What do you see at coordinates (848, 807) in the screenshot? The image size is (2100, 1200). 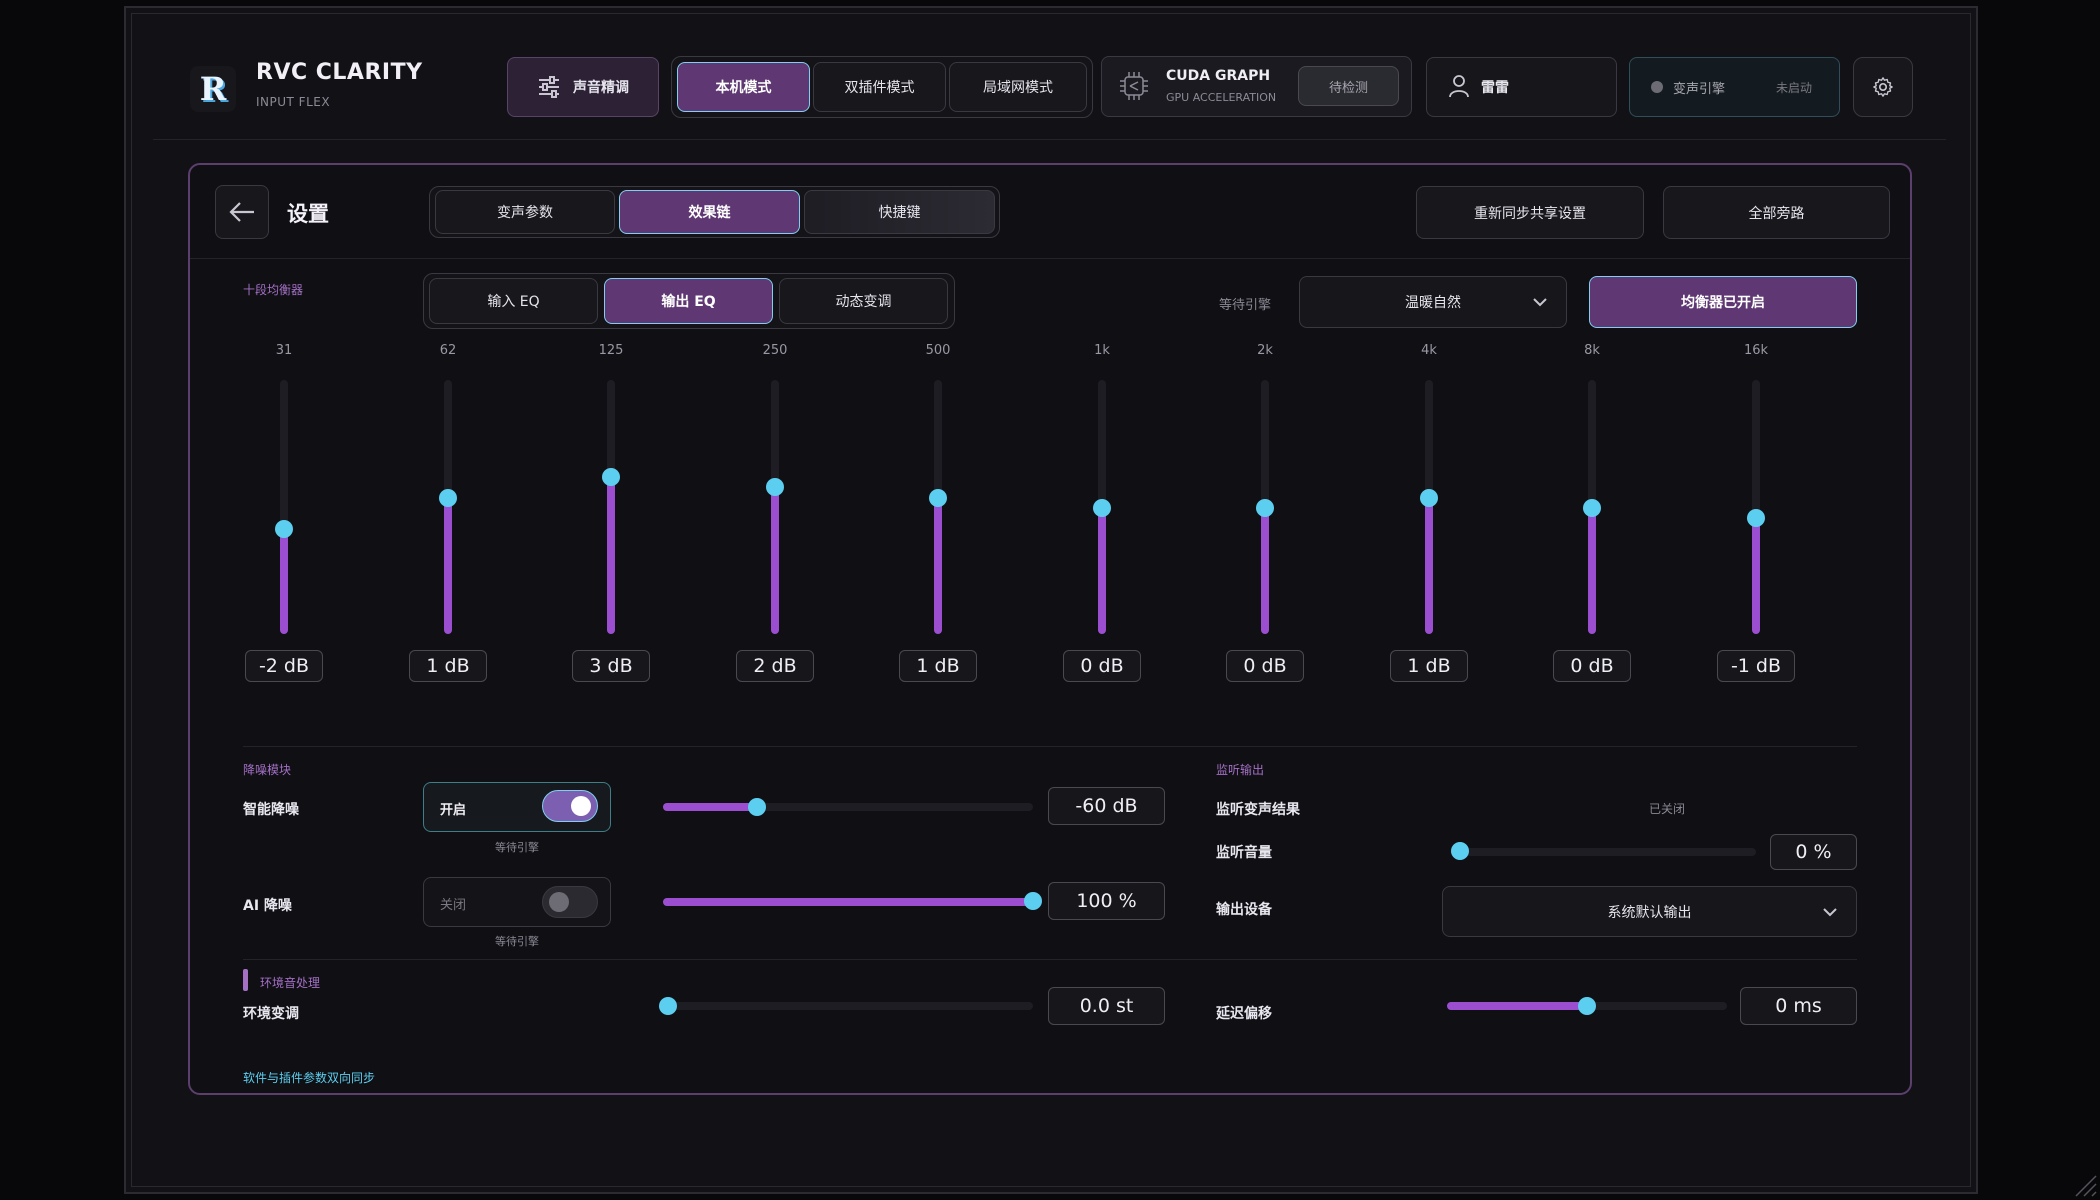 I see `smart-denoise-slider-track` at bounding box center [848, 807].